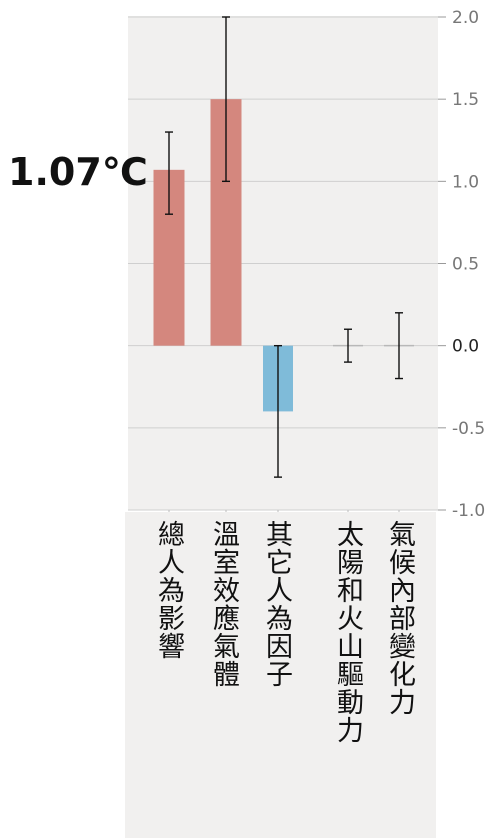  I want to click on y-tick-label: 1.0, so click(465, 182).